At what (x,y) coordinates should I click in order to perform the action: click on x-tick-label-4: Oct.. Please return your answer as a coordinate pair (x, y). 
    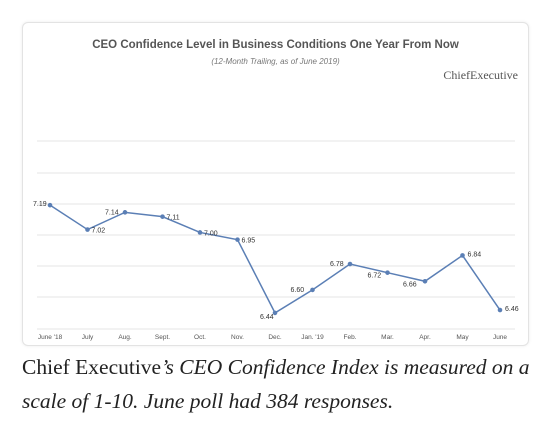
    Looking at the image, I should click on (200, 337).